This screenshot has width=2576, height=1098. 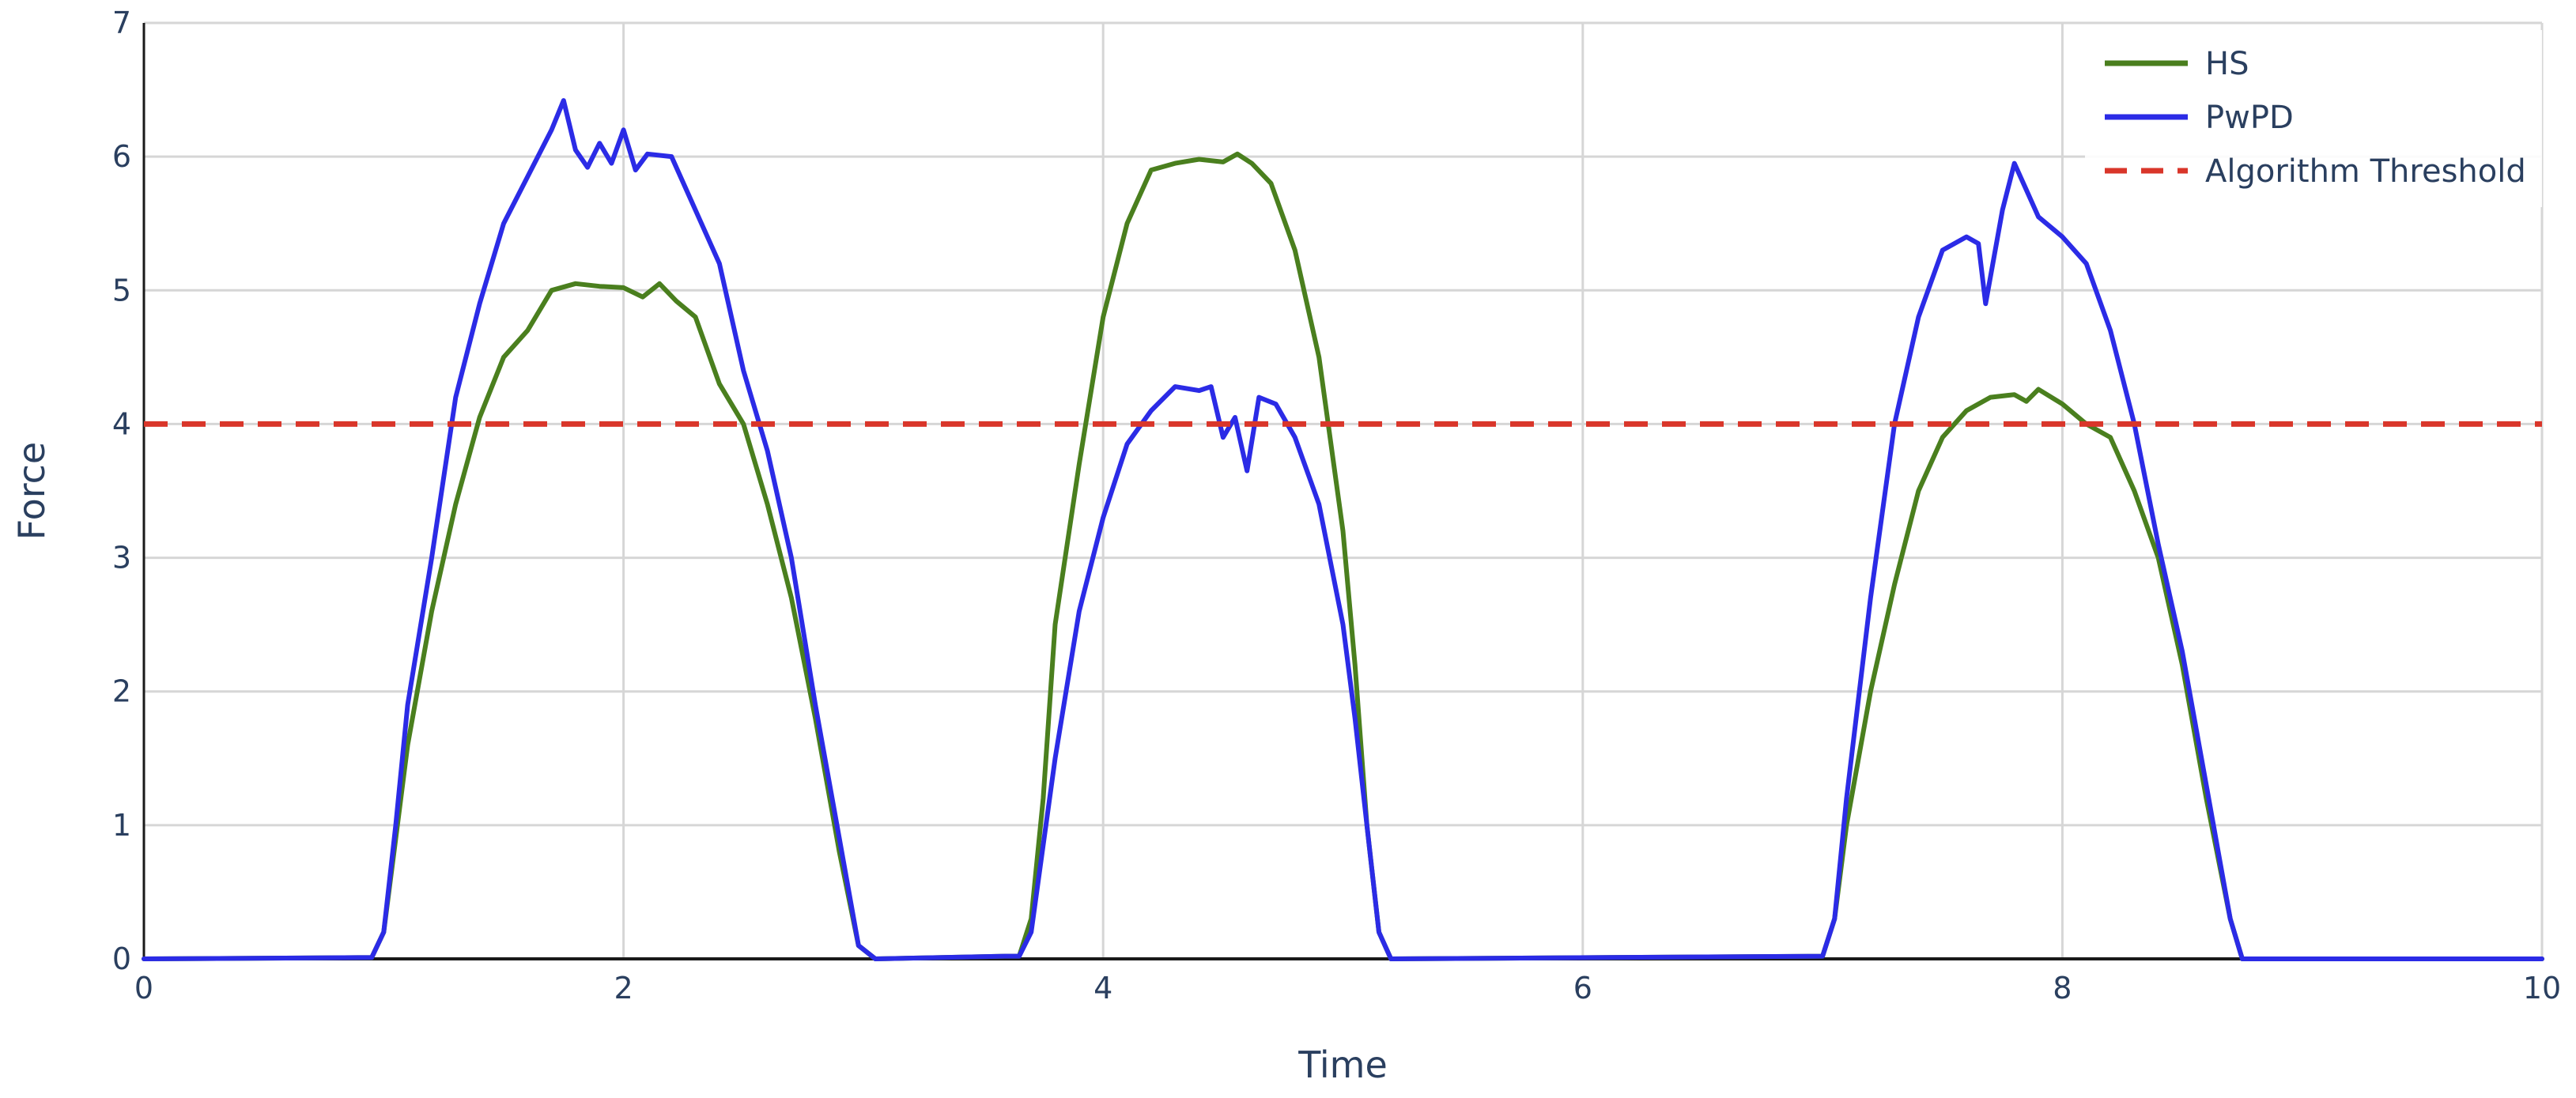 What do you see at coordinates (2542, 988) in the screenshot?
I see `x-tick-label: 10` at bounding box center [2542, 988].